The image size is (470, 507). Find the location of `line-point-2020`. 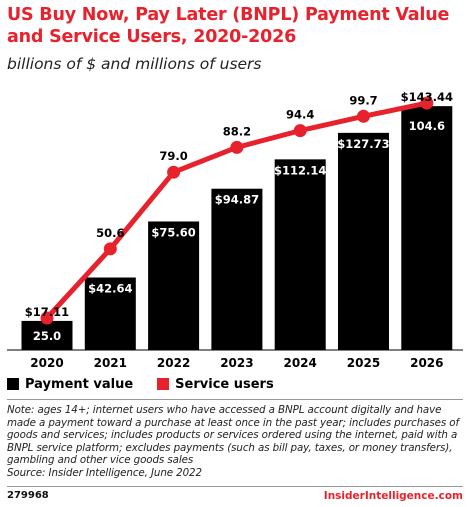

line-point-2020 is located at coordinates (47, 318).